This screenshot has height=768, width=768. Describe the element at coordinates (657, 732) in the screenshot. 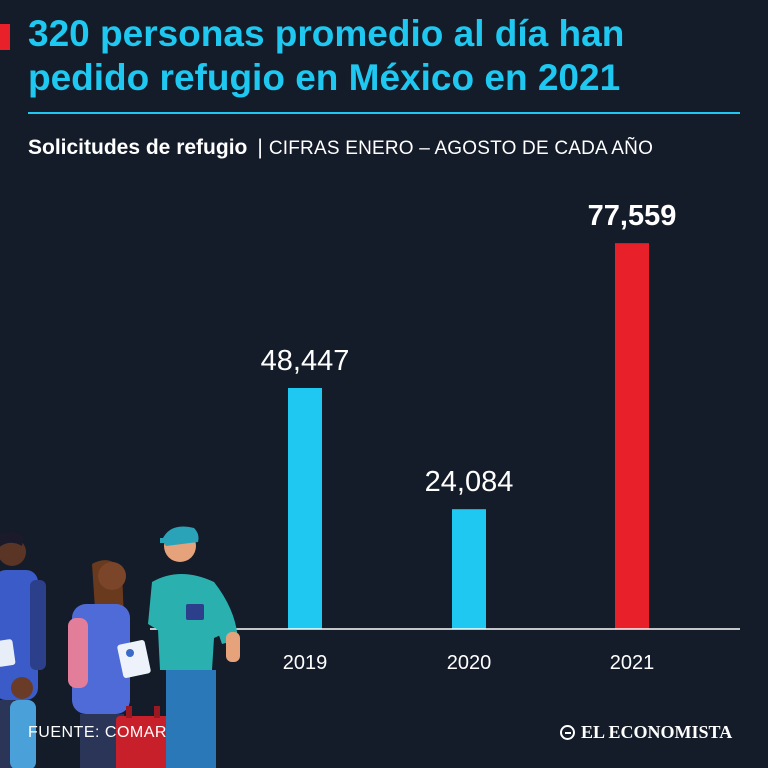

I see `brand-name: EL ECONOMISTA` at that location.